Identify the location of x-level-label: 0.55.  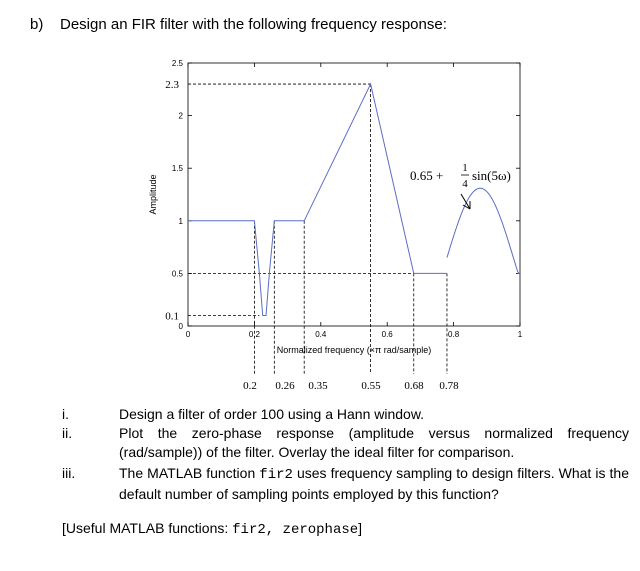
(371, 386).